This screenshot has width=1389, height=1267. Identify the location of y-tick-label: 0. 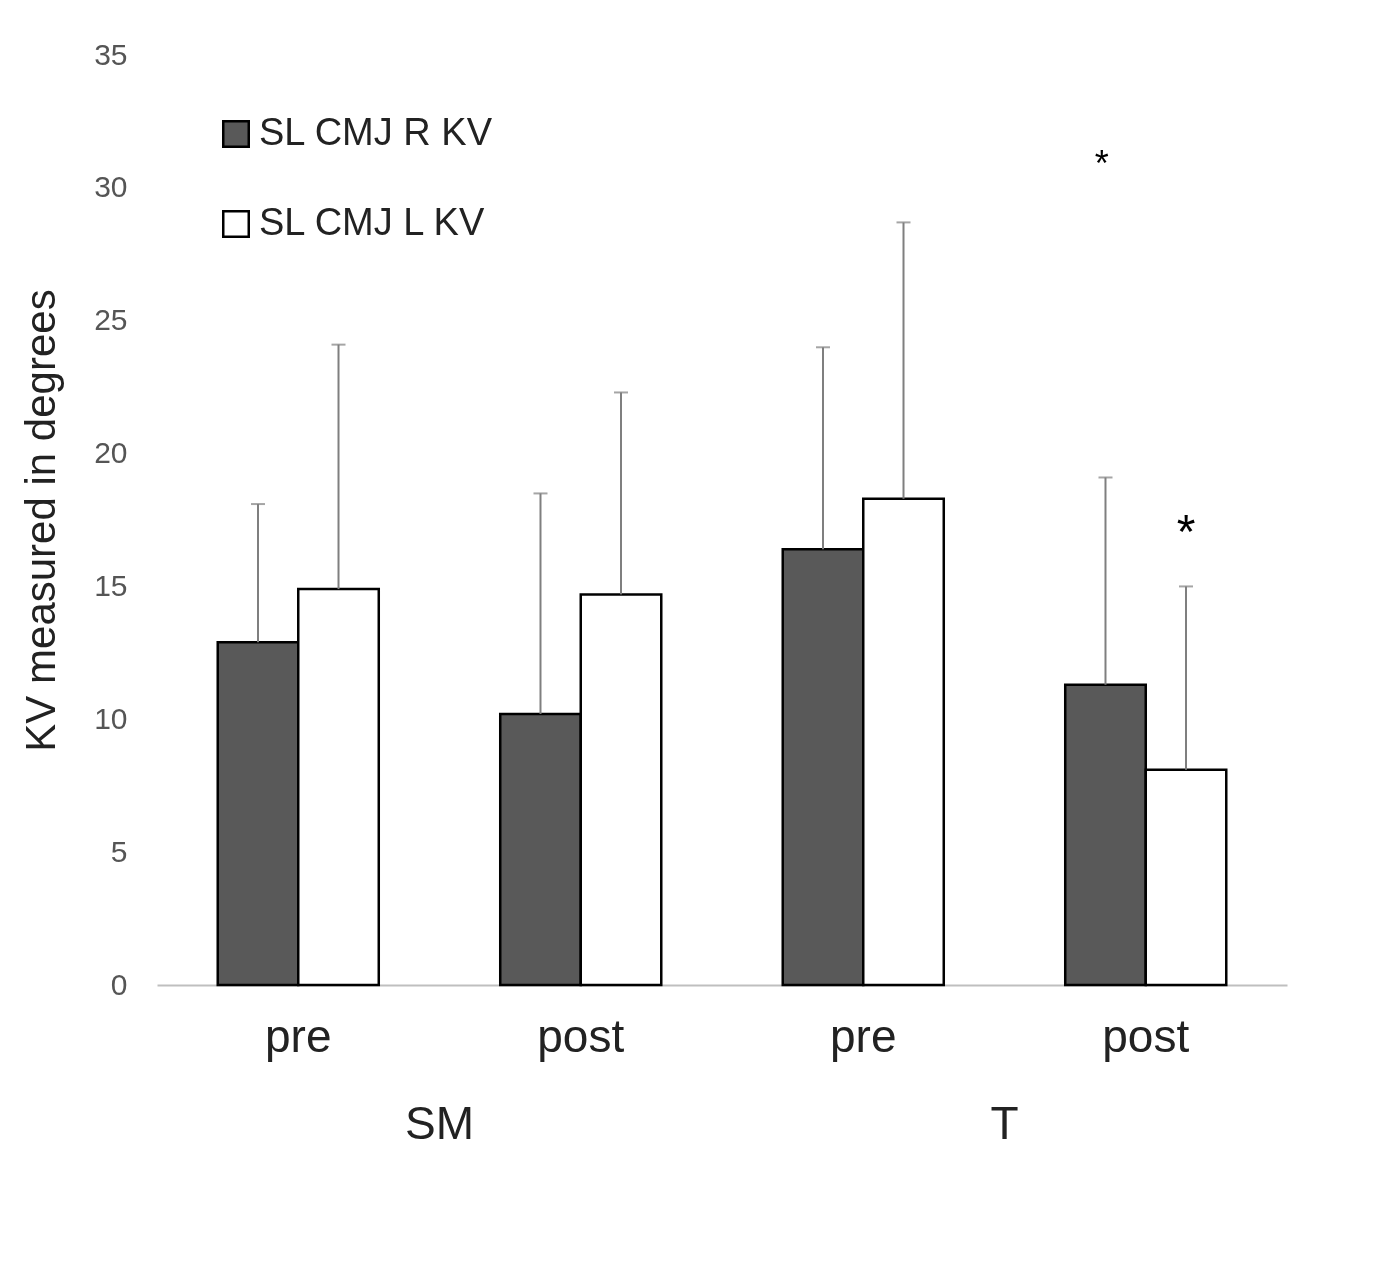
(119, 984).